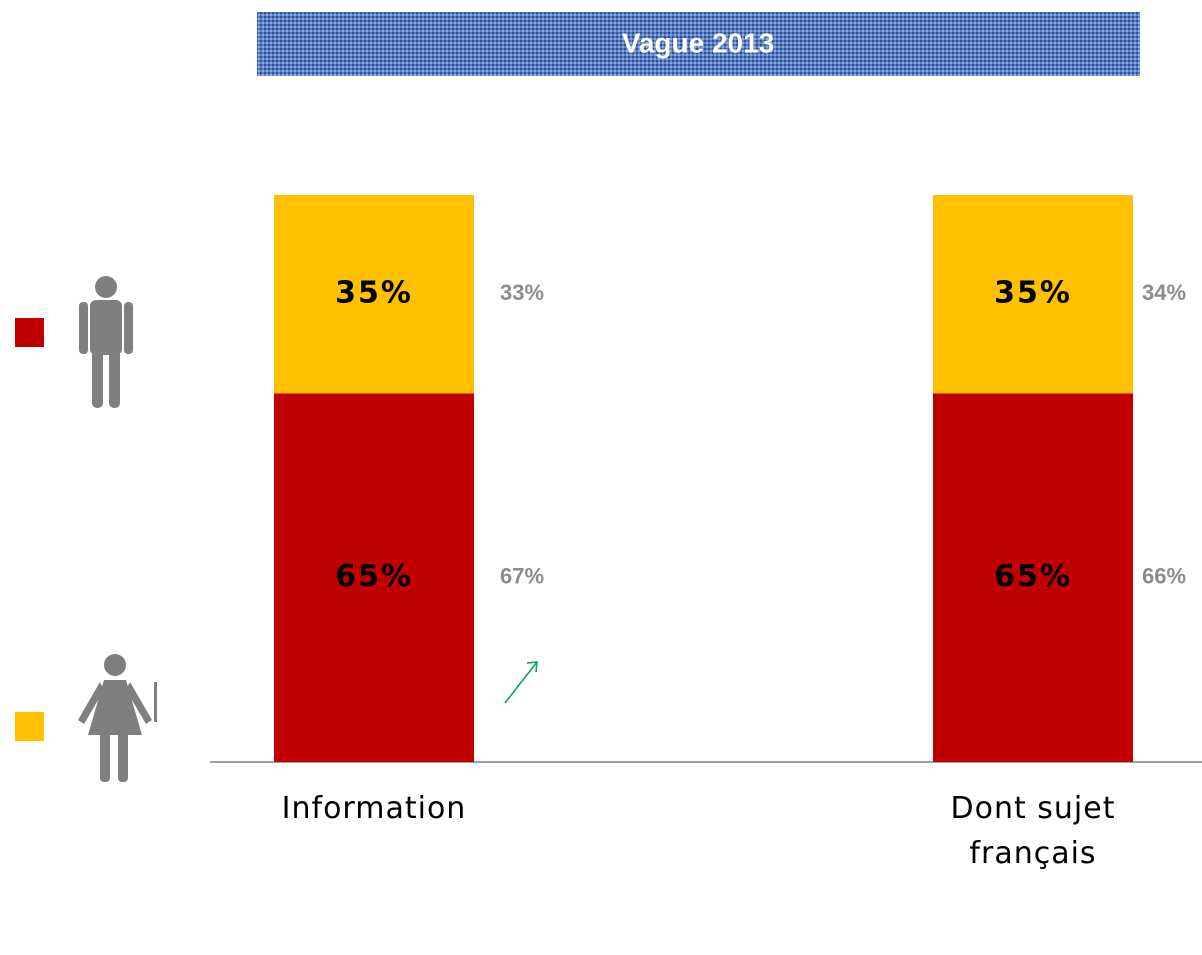 This screenshot has height=955, width=1202. What do you see at coordinates (522, 292) in the screenshot?
I see `previous-label: 33%` at bounding box center [522, 292].